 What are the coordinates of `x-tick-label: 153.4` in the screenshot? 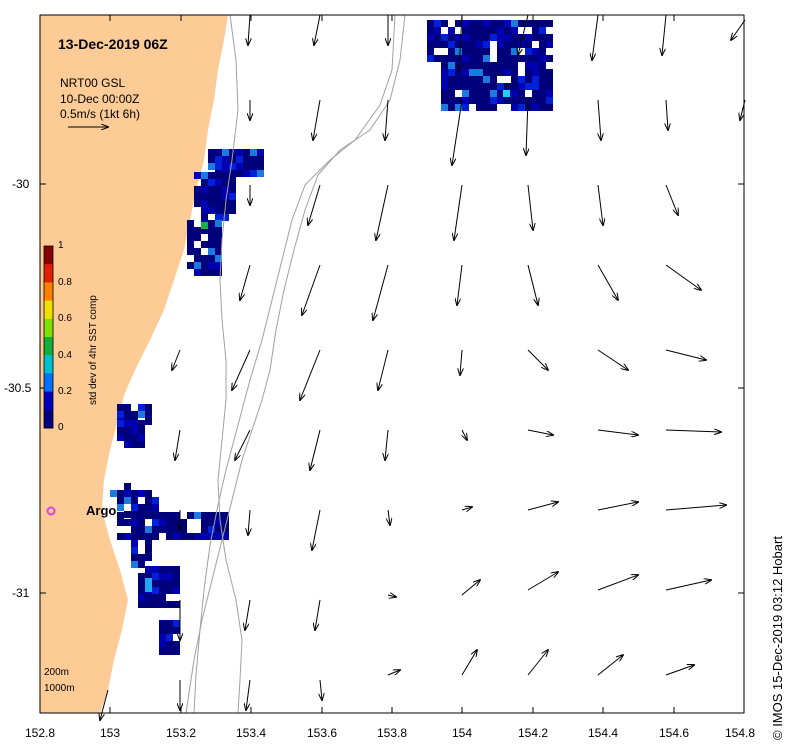 It's located at (251, 733).